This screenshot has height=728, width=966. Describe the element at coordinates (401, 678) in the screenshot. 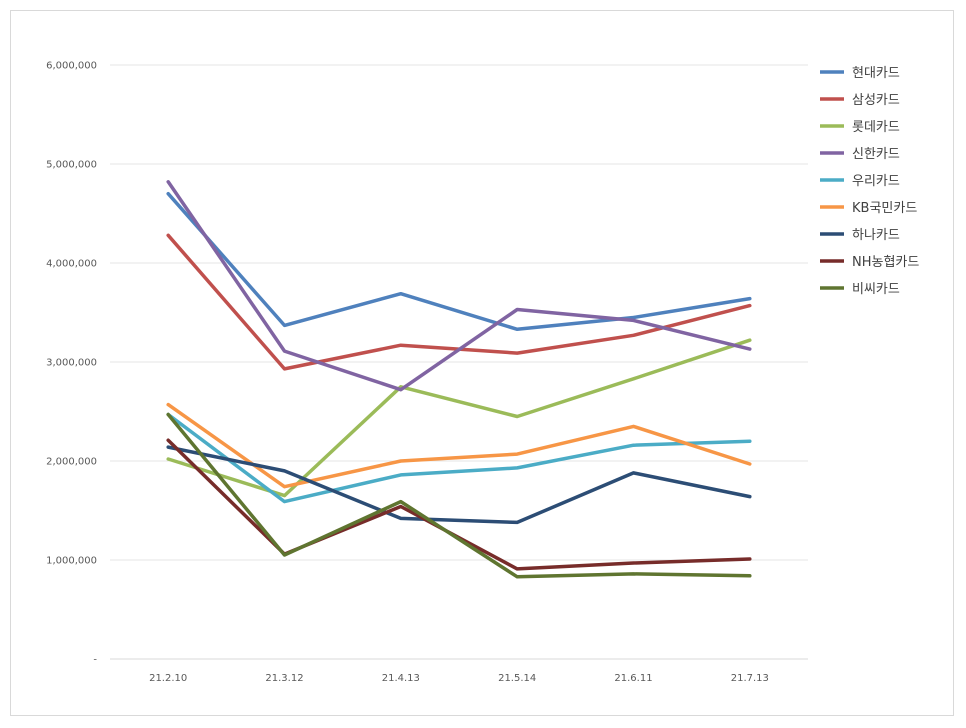

I see `x-tick-label: 21.4.13` at that location.